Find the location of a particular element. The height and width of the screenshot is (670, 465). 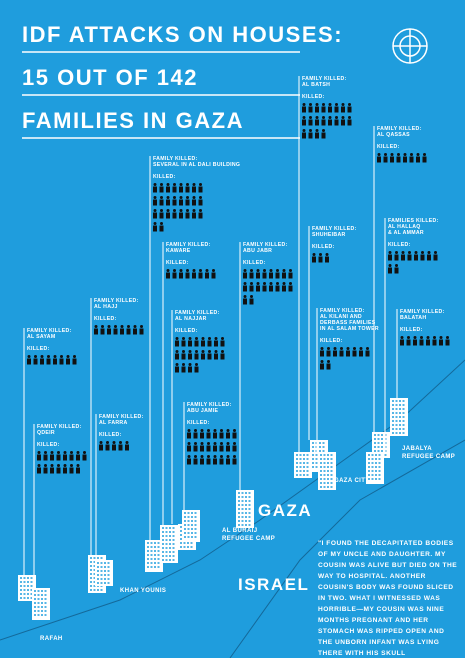

family-label: FAMILIES KILLED: is located at coordinates (413, 221).